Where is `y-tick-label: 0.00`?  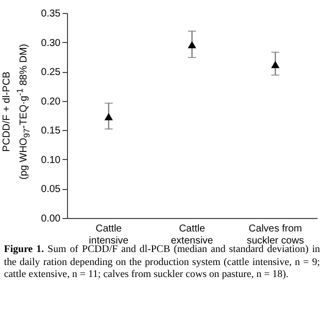
y-tick-label: 0.00 is located at coordinates (51, 219).